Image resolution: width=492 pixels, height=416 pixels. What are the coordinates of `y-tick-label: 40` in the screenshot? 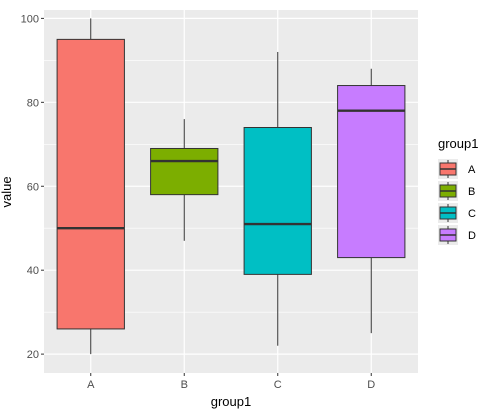 It's located at (33, 271).